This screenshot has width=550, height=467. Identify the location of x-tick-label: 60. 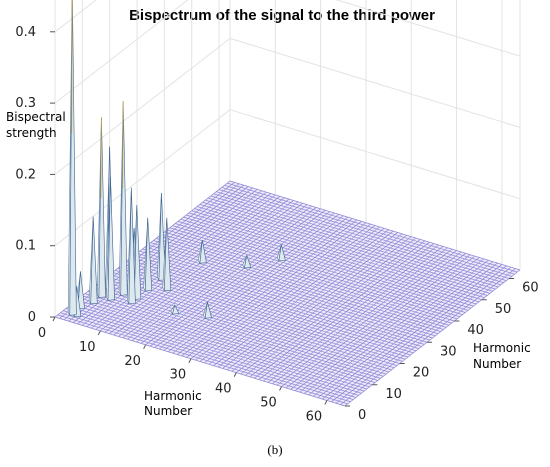
(314, 416).